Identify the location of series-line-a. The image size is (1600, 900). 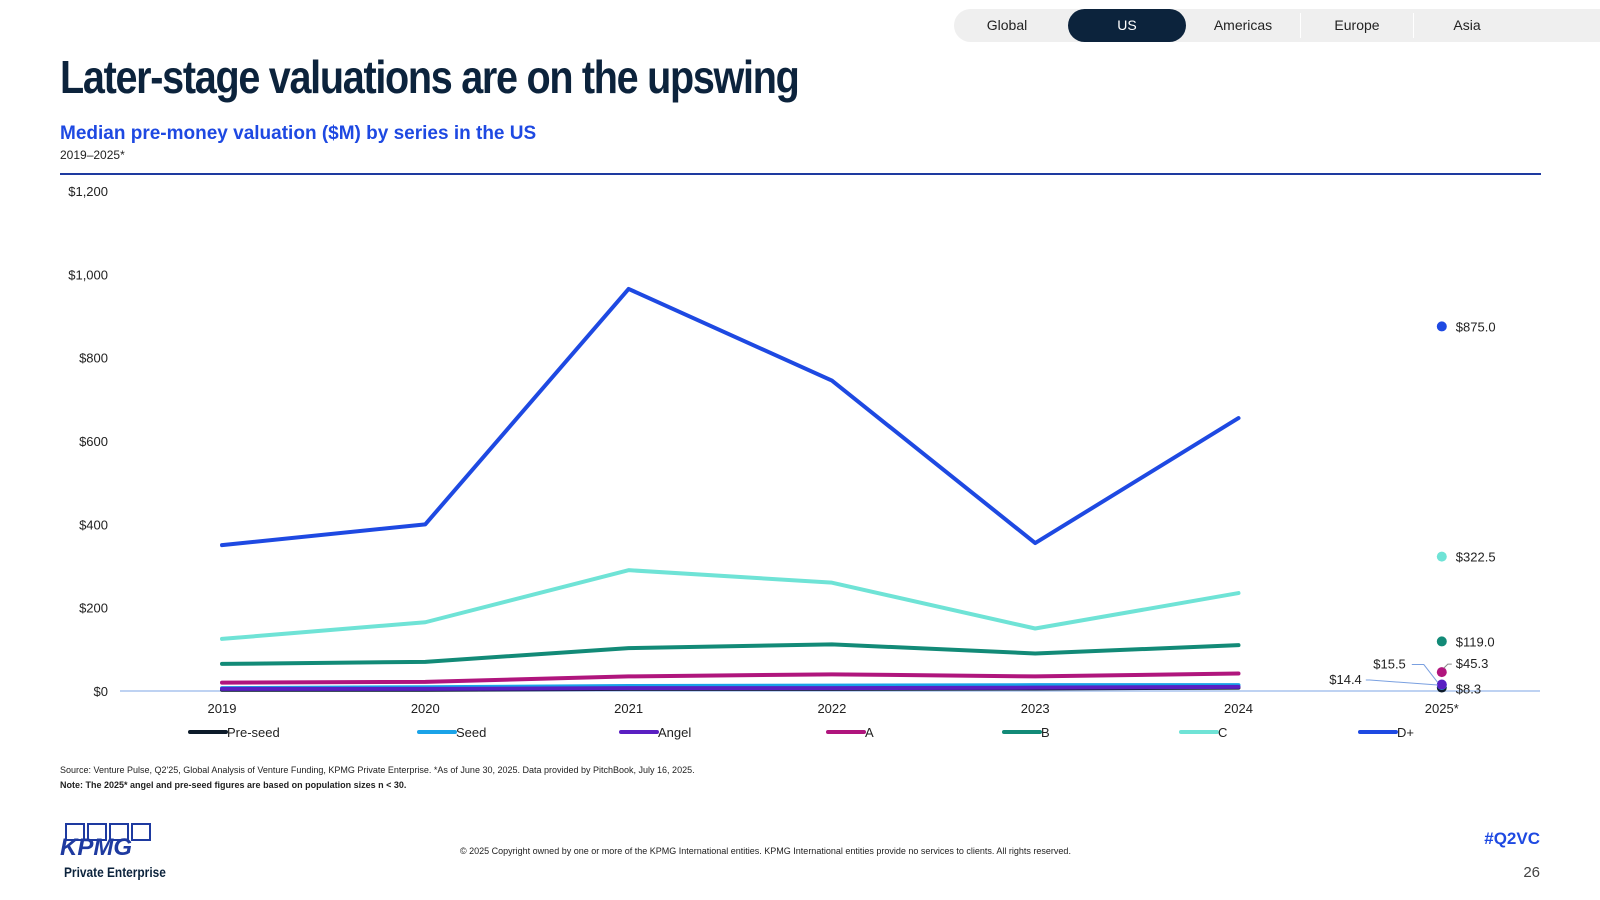
(730, 678).